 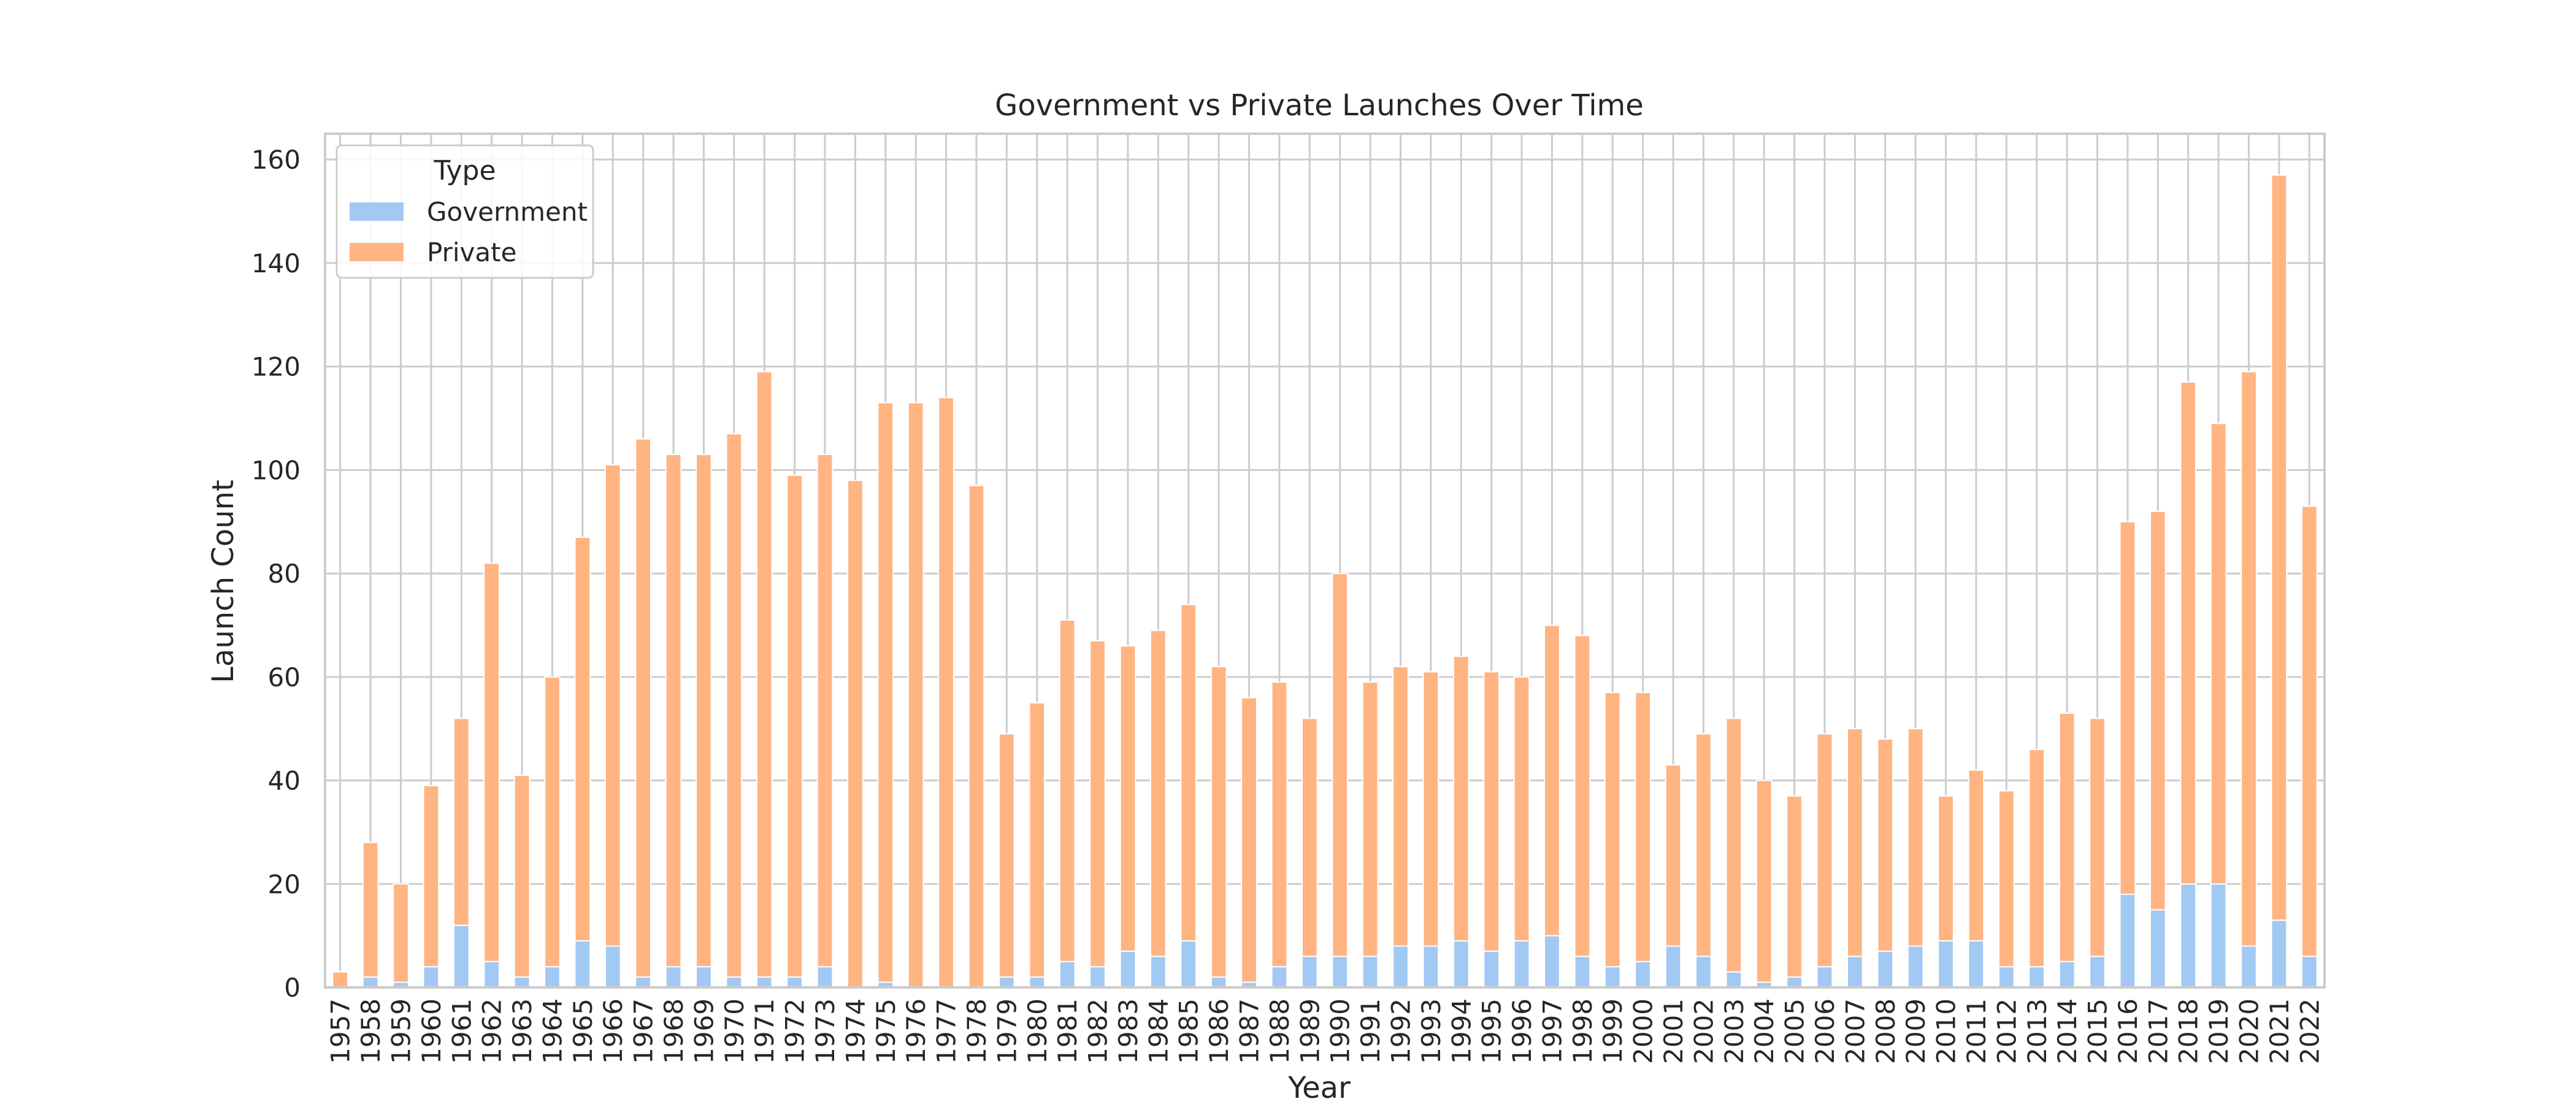 I want to click on x-tick-label: 2006, so click(x=1825, y=1031).